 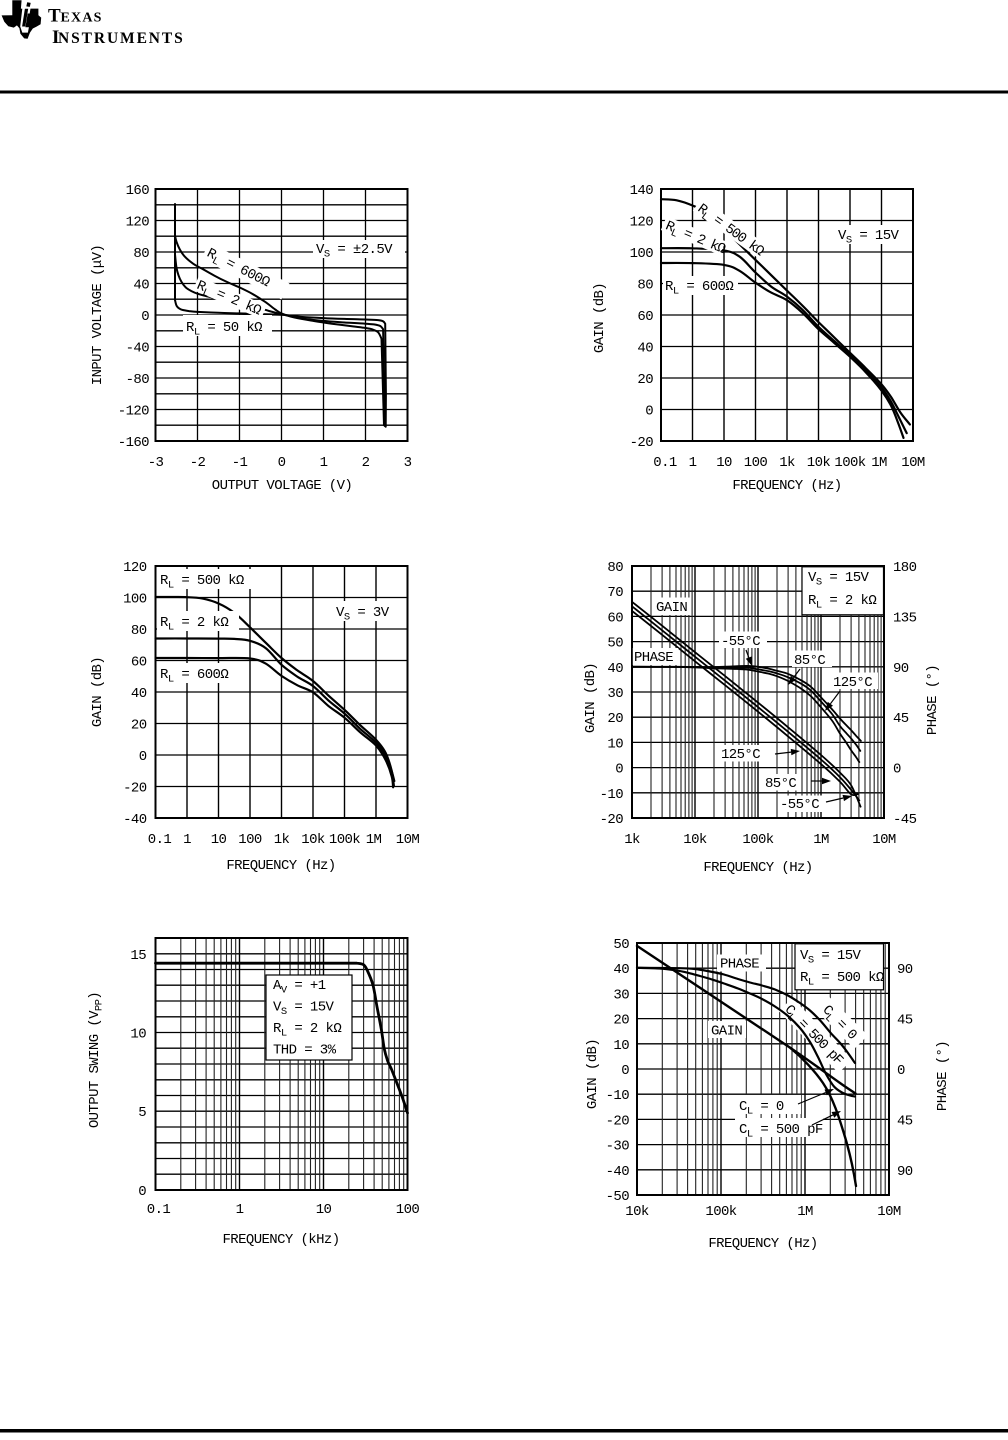 I want to click on svg-text: 70, so click(x=615, y=593).